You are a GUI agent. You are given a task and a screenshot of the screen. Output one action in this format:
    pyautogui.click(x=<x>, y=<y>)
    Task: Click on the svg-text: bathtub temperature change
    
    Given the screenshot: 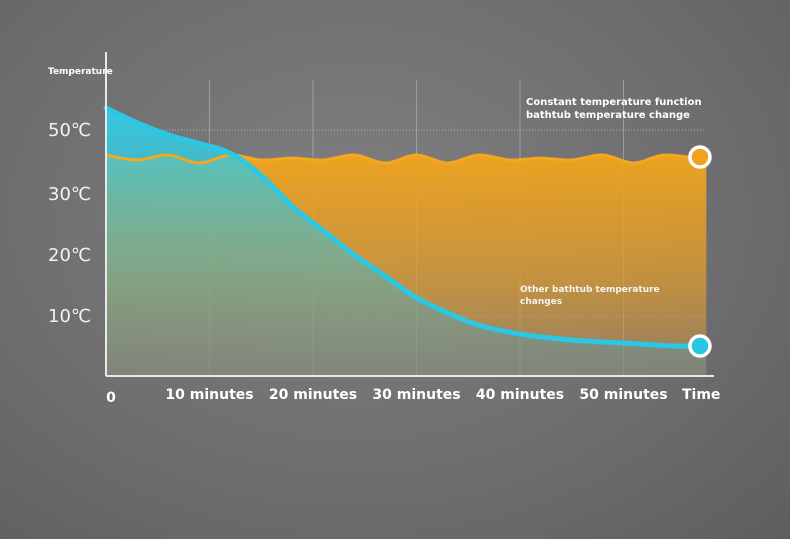 What is the action you would take?
    pyautogui.click(x=608, y=115)
    